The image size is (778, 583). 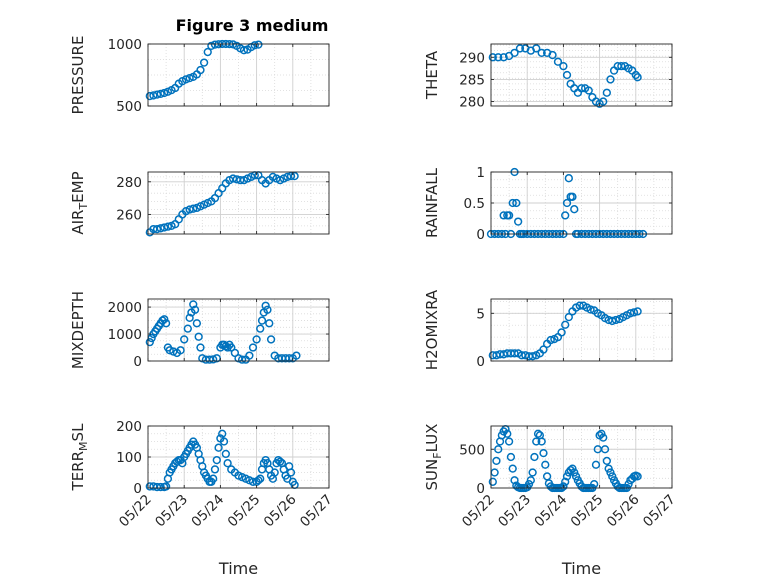 I want to click on y-axis-label: H2OMIXRA, so click(x=432, y=329).